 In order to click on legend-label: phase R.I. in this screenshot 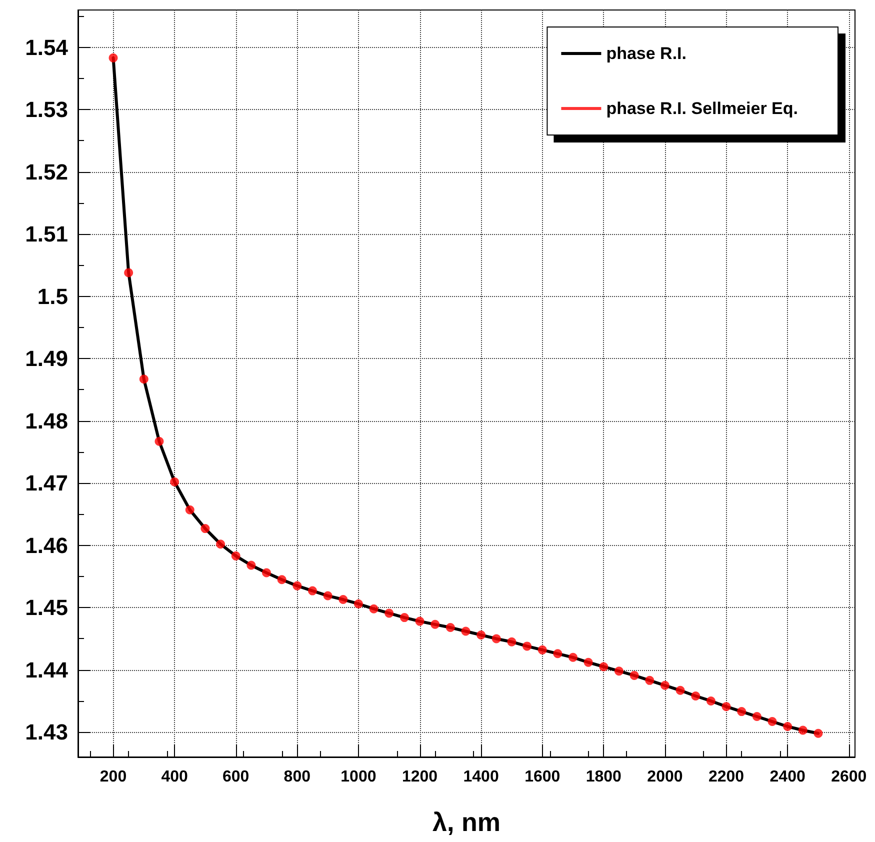, I will do `click(646, 53)`.